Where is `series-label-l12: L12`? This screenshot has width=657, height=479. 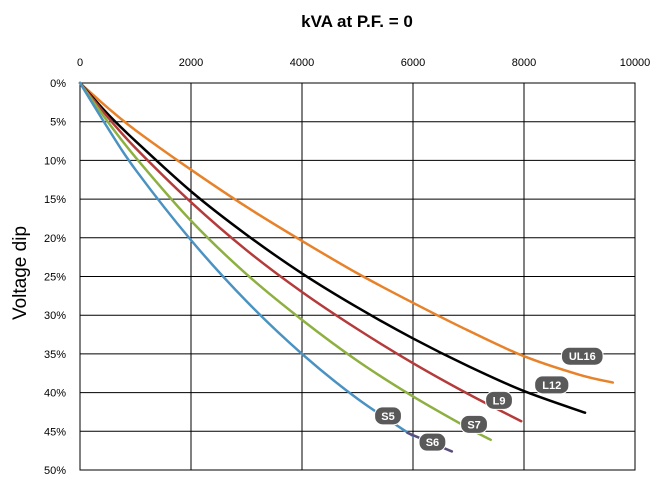
series-label-l12: L12 is located at coordinates (552, 385).